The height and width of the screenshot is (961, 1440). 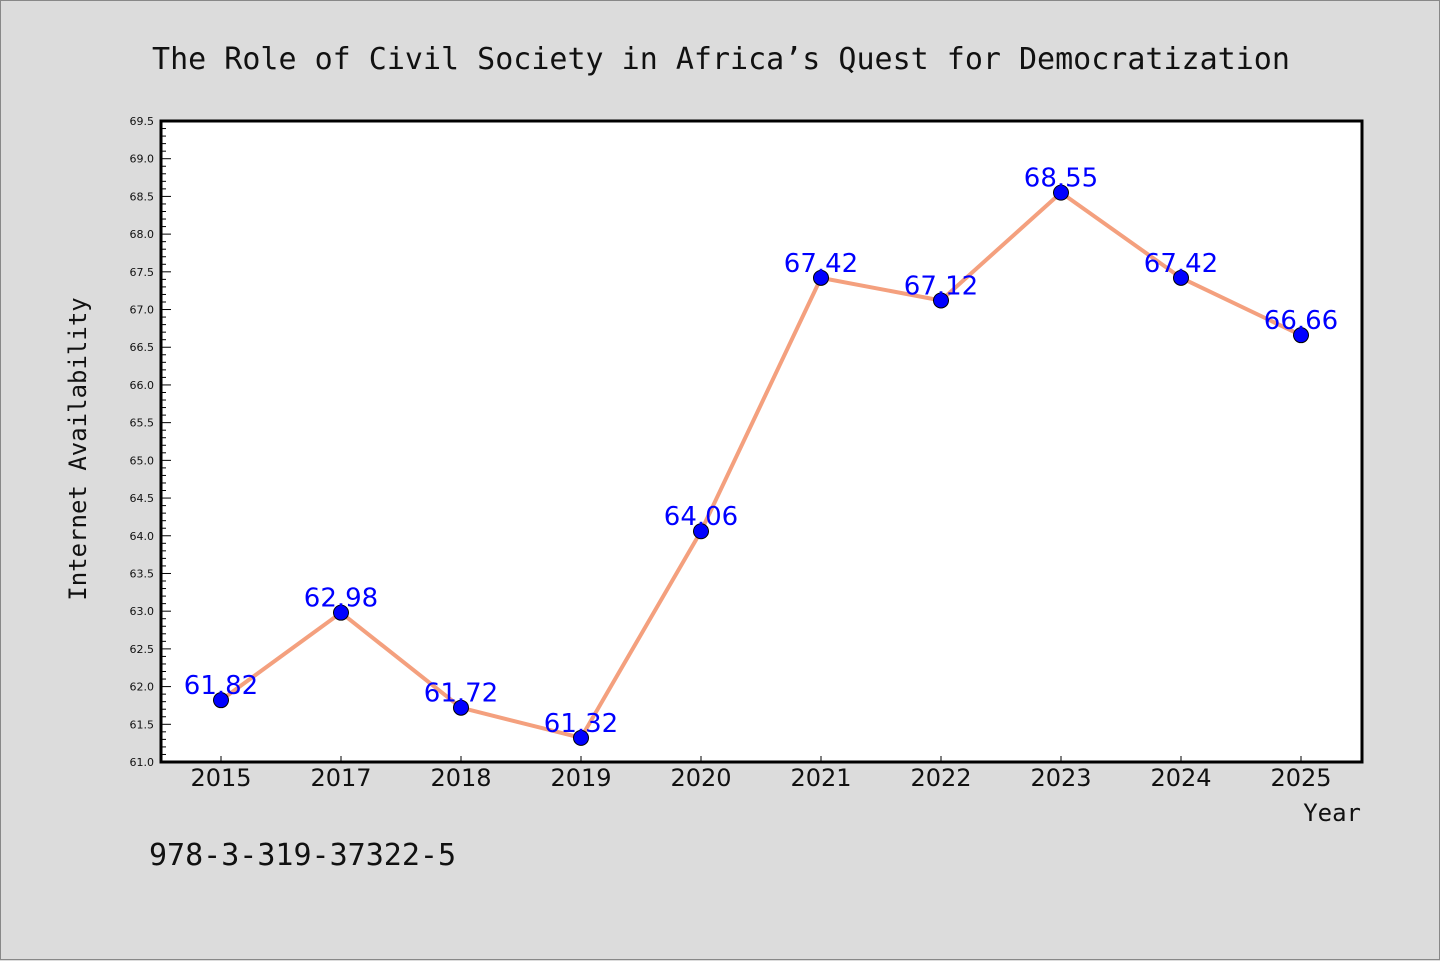 What do you see at coordinates (941, 286) in the screenshot?
I see `data-label: 67.12` at bounding box center [941, 286].